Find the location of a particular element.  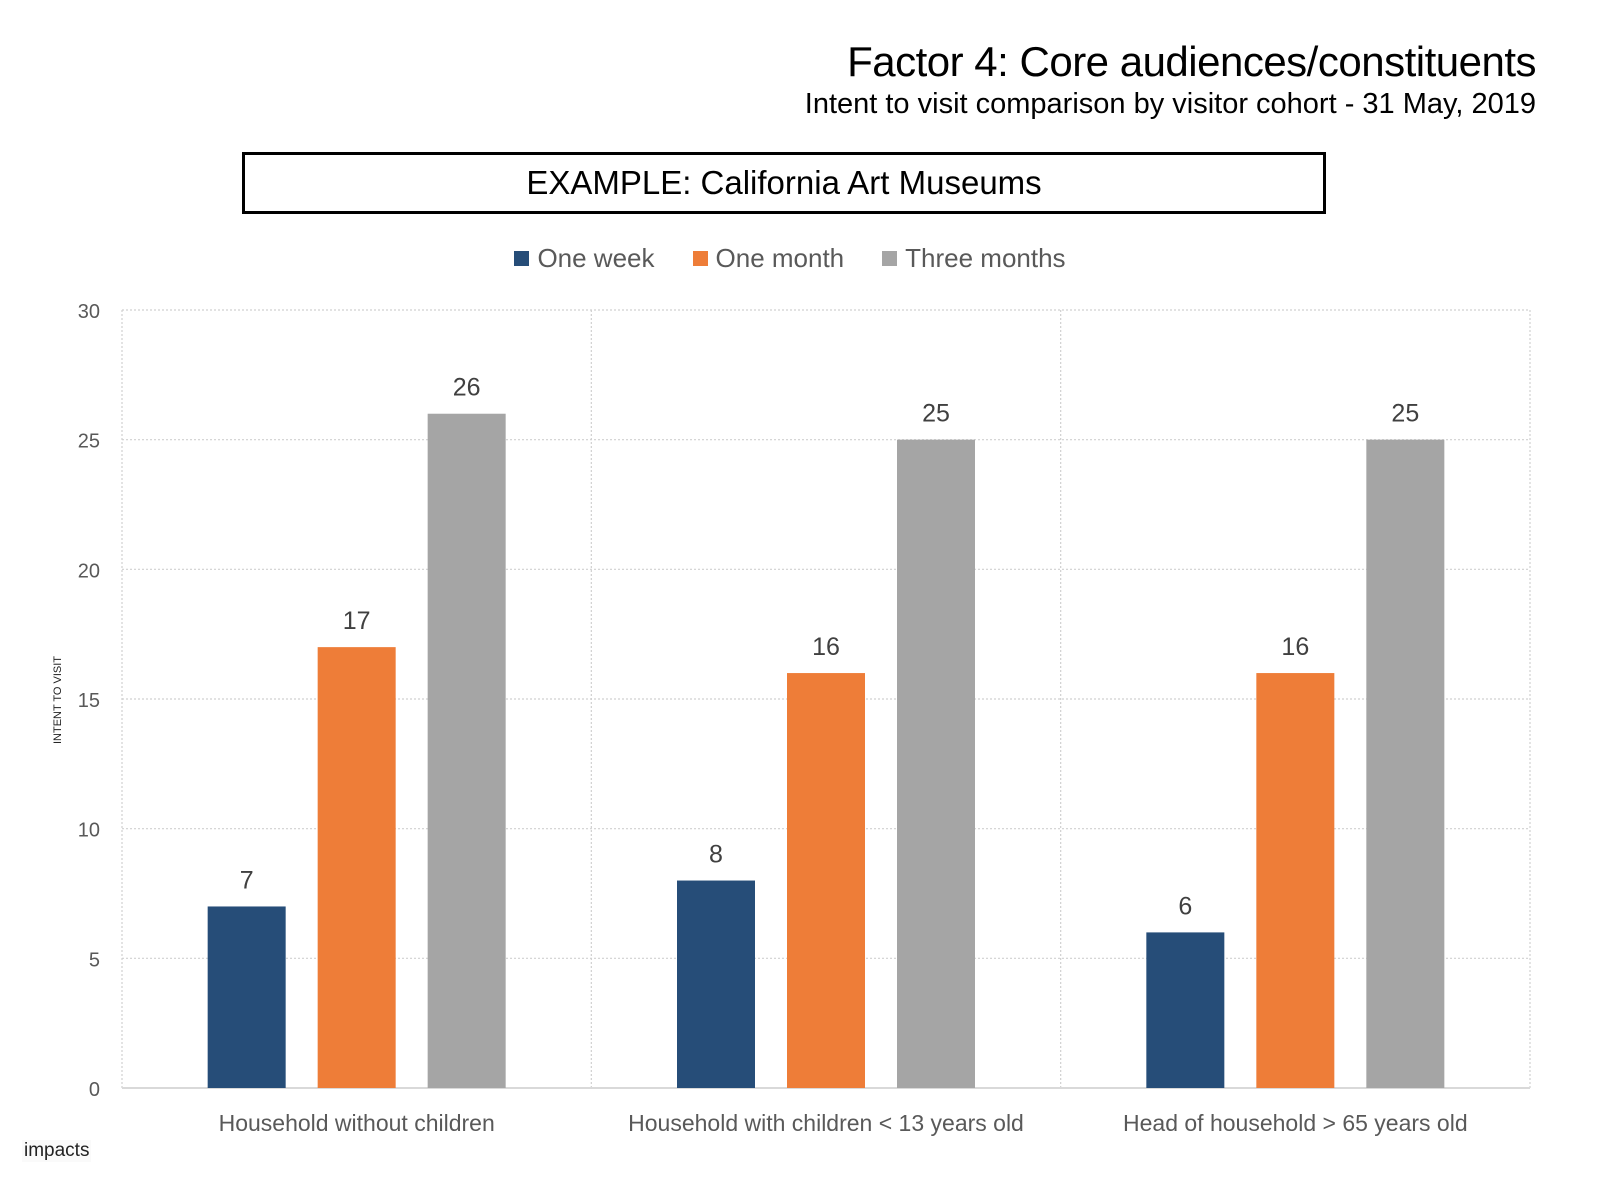

y-tick-label: 15 is located at coordinates (89, 701).